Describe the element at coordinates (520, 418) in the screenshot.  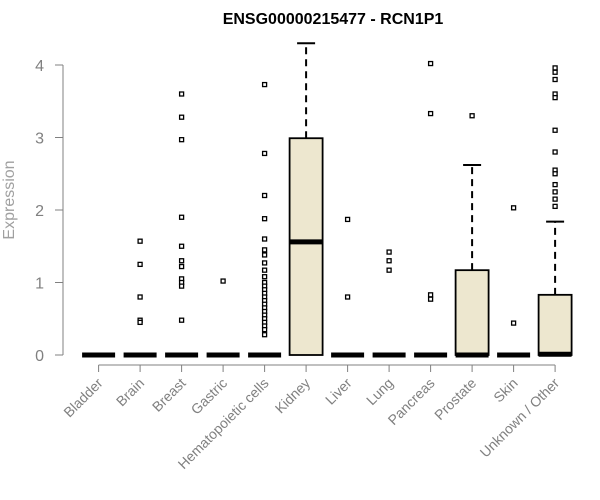
I see `x-tick-label-unknown-other: Unknown / Other` at that location.